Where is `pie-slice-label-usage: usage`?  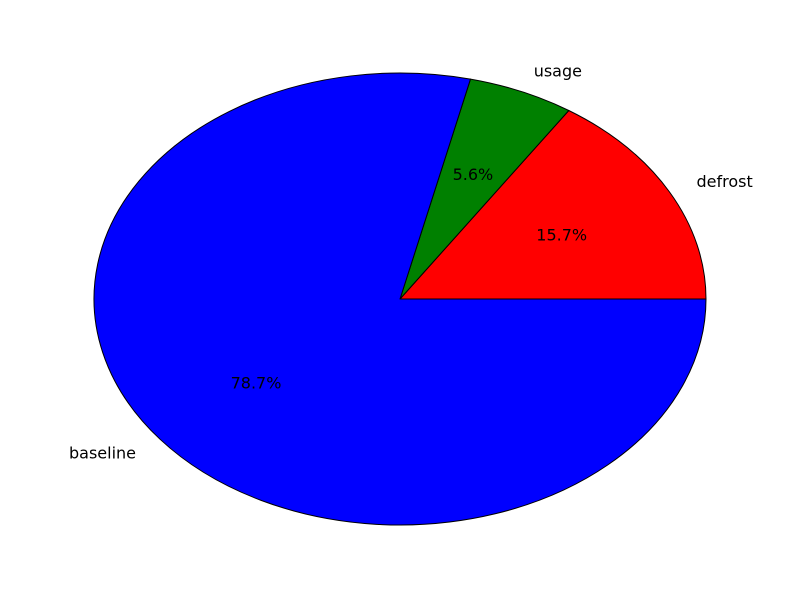 pie-slice-label-usage: usage is located at coordinates (558, 70).